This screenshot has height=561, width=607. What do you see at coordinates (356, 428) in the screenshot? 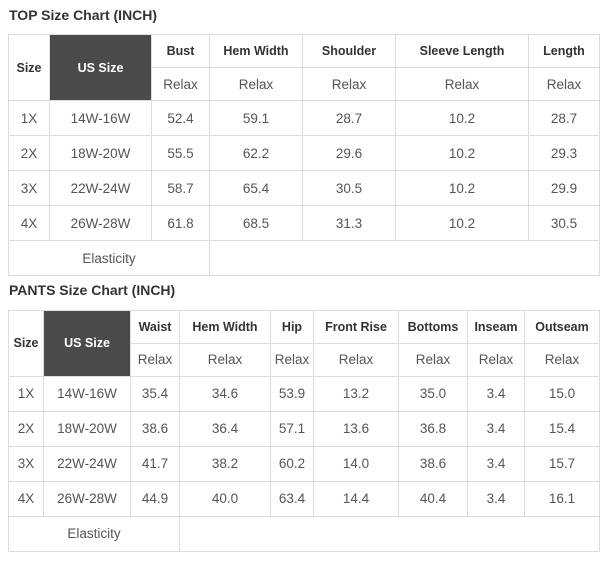
I see `value-cell-front-rise: 13.6` at bounding box center [356, 428].